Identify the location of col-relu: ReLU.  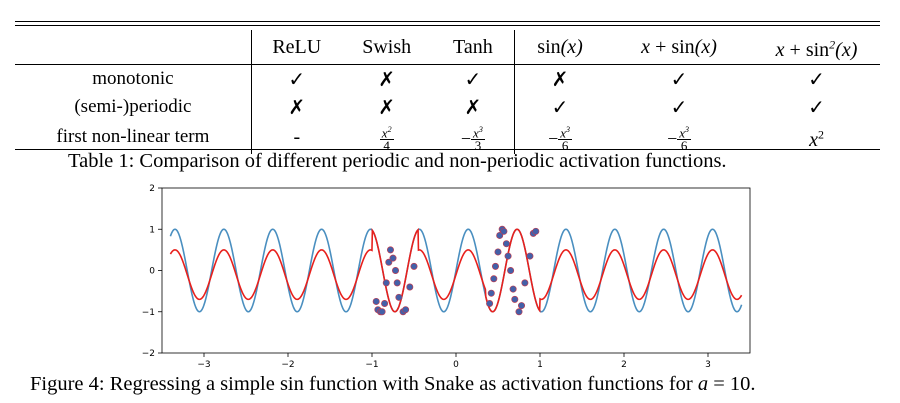
(296, 47).